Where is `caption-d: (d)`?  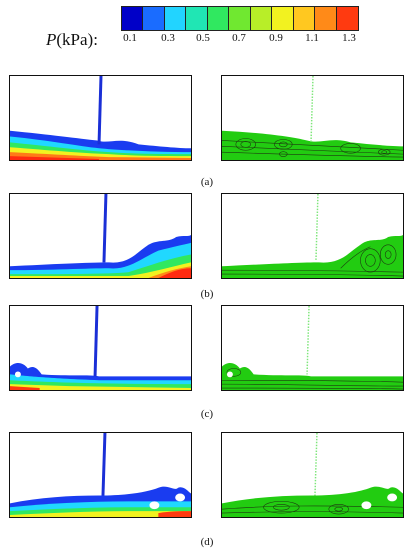 caption-d: (d) is located at coordinates (207, 542).